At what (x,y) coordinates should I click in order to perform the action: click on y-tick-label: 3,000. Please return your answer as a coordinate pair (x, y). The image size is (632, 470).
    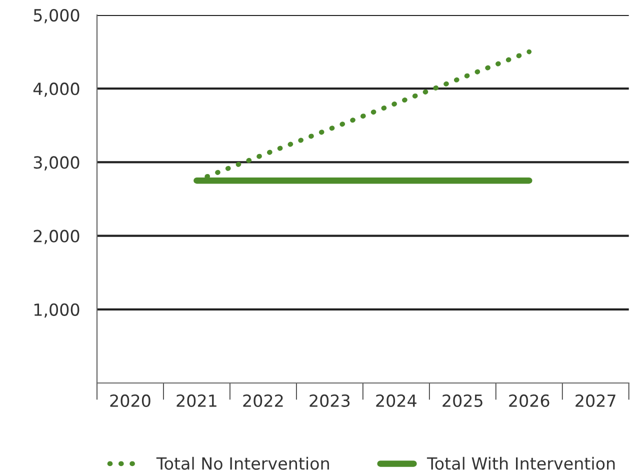
    Looking at the image, I should click on (57, 163).